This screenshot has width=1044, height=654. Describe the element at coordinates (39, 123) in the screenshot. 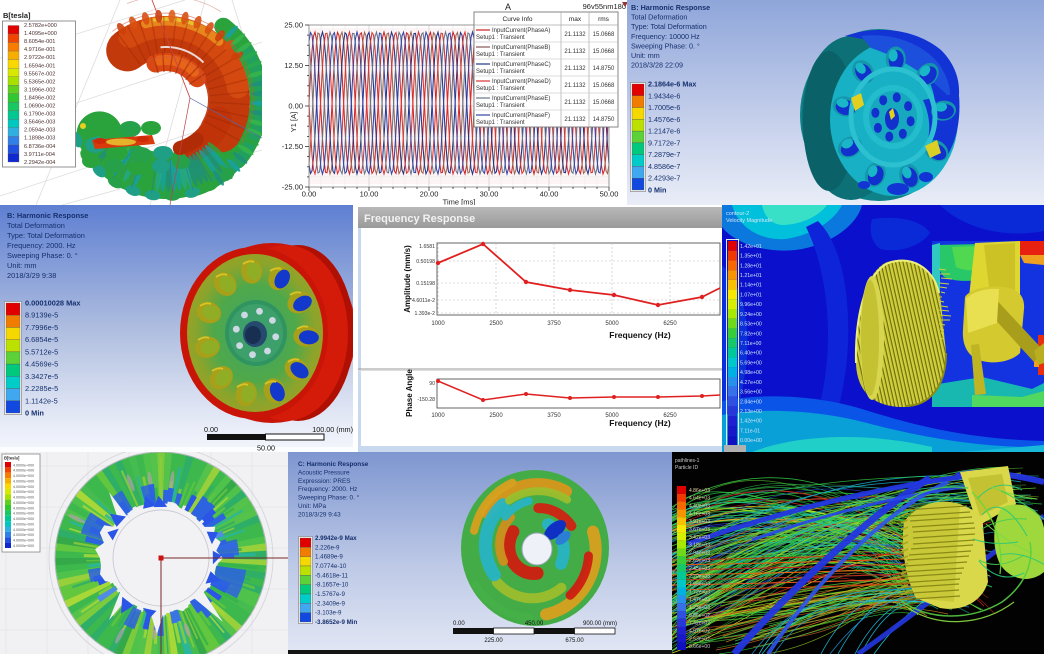

I see `svg-text: 3.5646e-003` at that location.